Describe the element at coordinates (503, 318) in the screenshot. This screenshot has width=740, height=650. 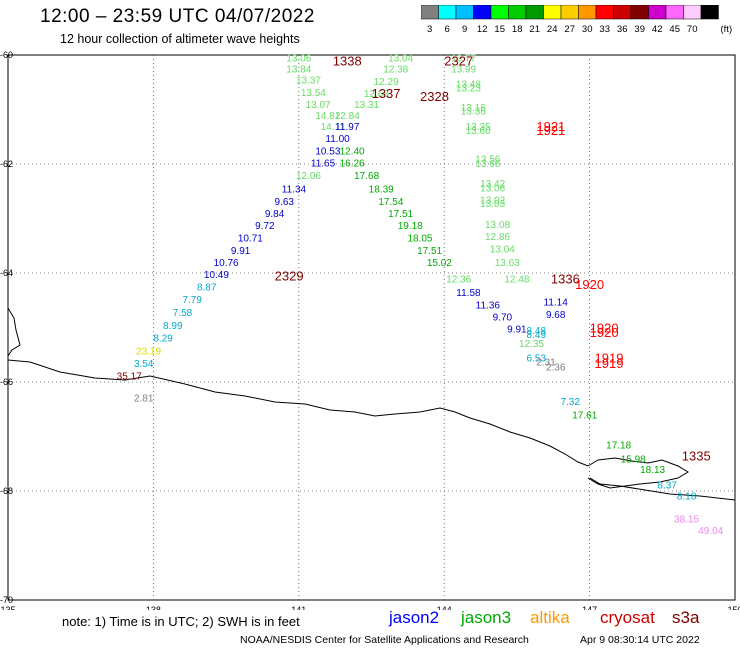
I see `wave-height-label: 9.70` at that location.